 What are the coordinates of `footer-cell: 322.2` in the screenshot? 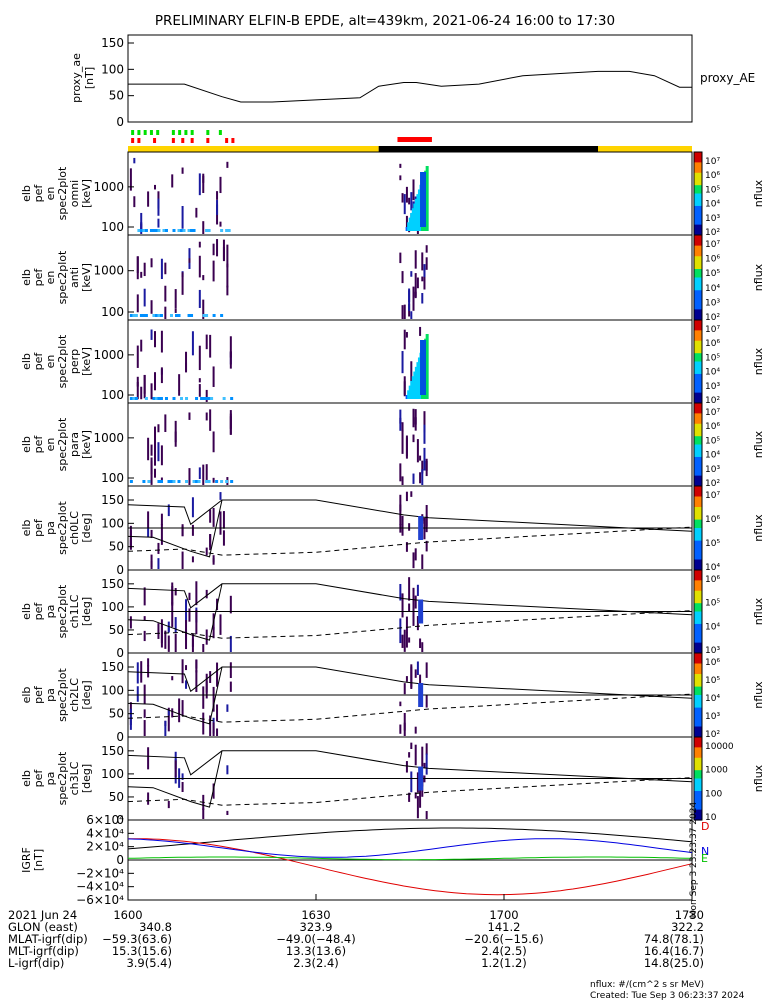 It's located at (687, 927).